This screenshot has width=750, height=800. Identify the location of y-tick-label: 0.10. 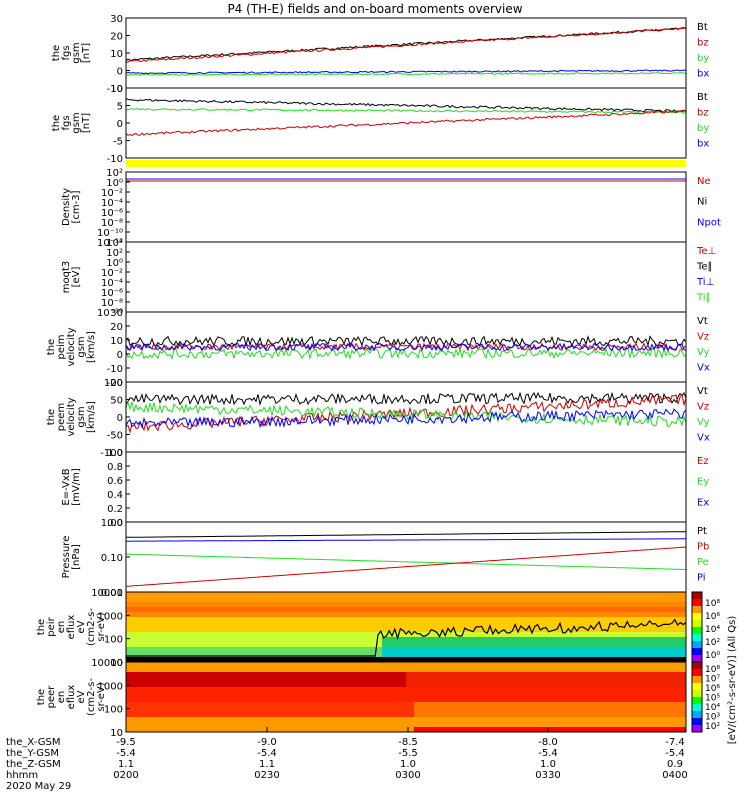
(112, 558).